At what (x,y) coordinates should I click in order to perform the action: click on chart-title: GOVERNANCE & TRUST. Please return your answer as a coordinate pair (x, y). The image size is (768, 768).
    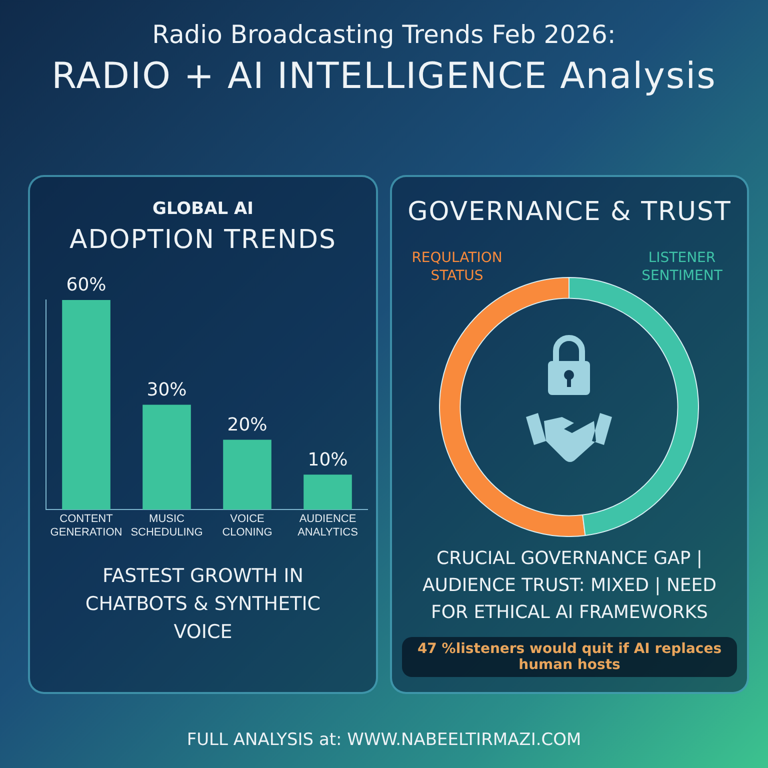
    Looking at the image, I should click on (569, 212).